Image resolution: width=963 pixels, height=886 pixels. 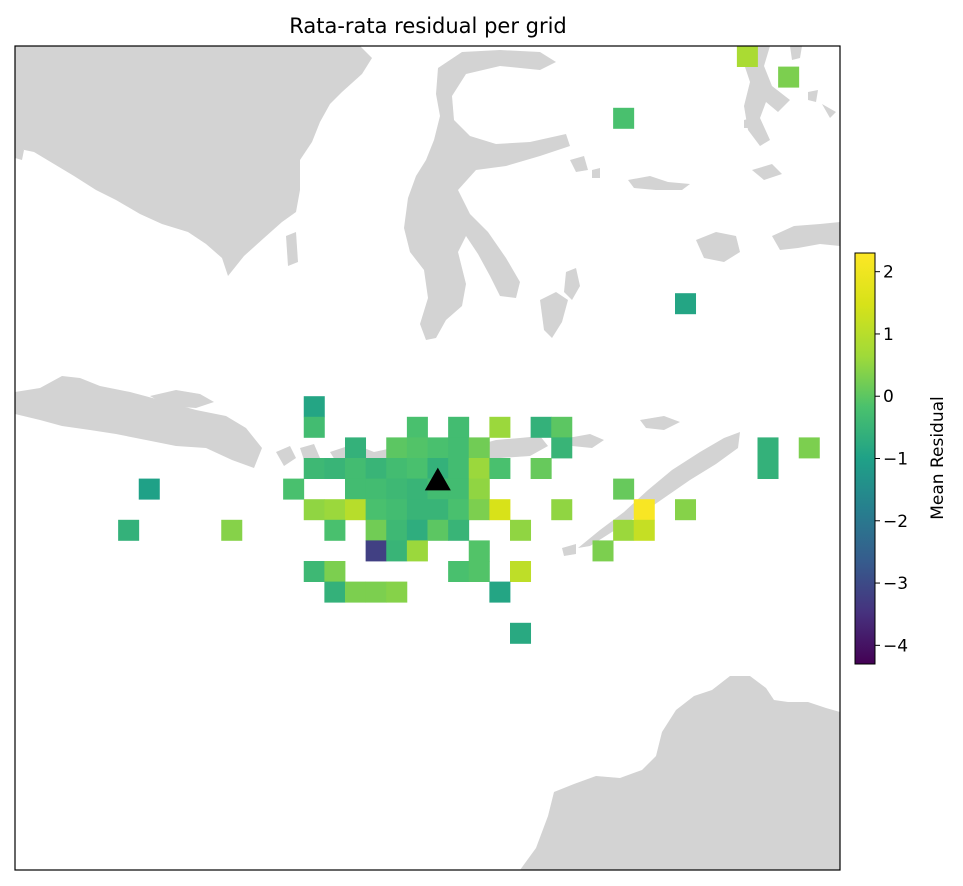 I want to click on landmass-borneo, so click(x=193, y=161).